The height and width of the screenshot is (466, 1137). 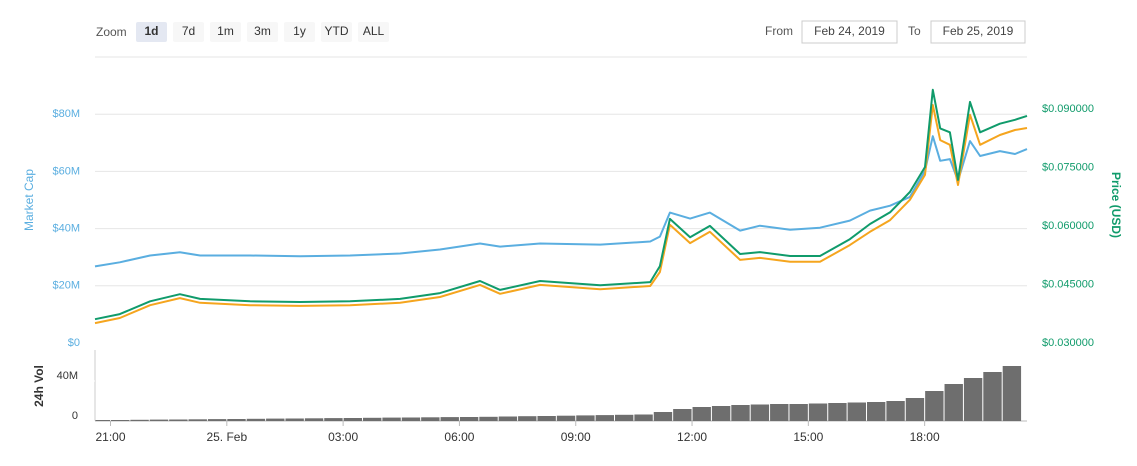 What do you see at coordinates (1068, 109) in the screenshot?
I see `y2-tick-label: $0.090000` at bounding box center [1068, 109].